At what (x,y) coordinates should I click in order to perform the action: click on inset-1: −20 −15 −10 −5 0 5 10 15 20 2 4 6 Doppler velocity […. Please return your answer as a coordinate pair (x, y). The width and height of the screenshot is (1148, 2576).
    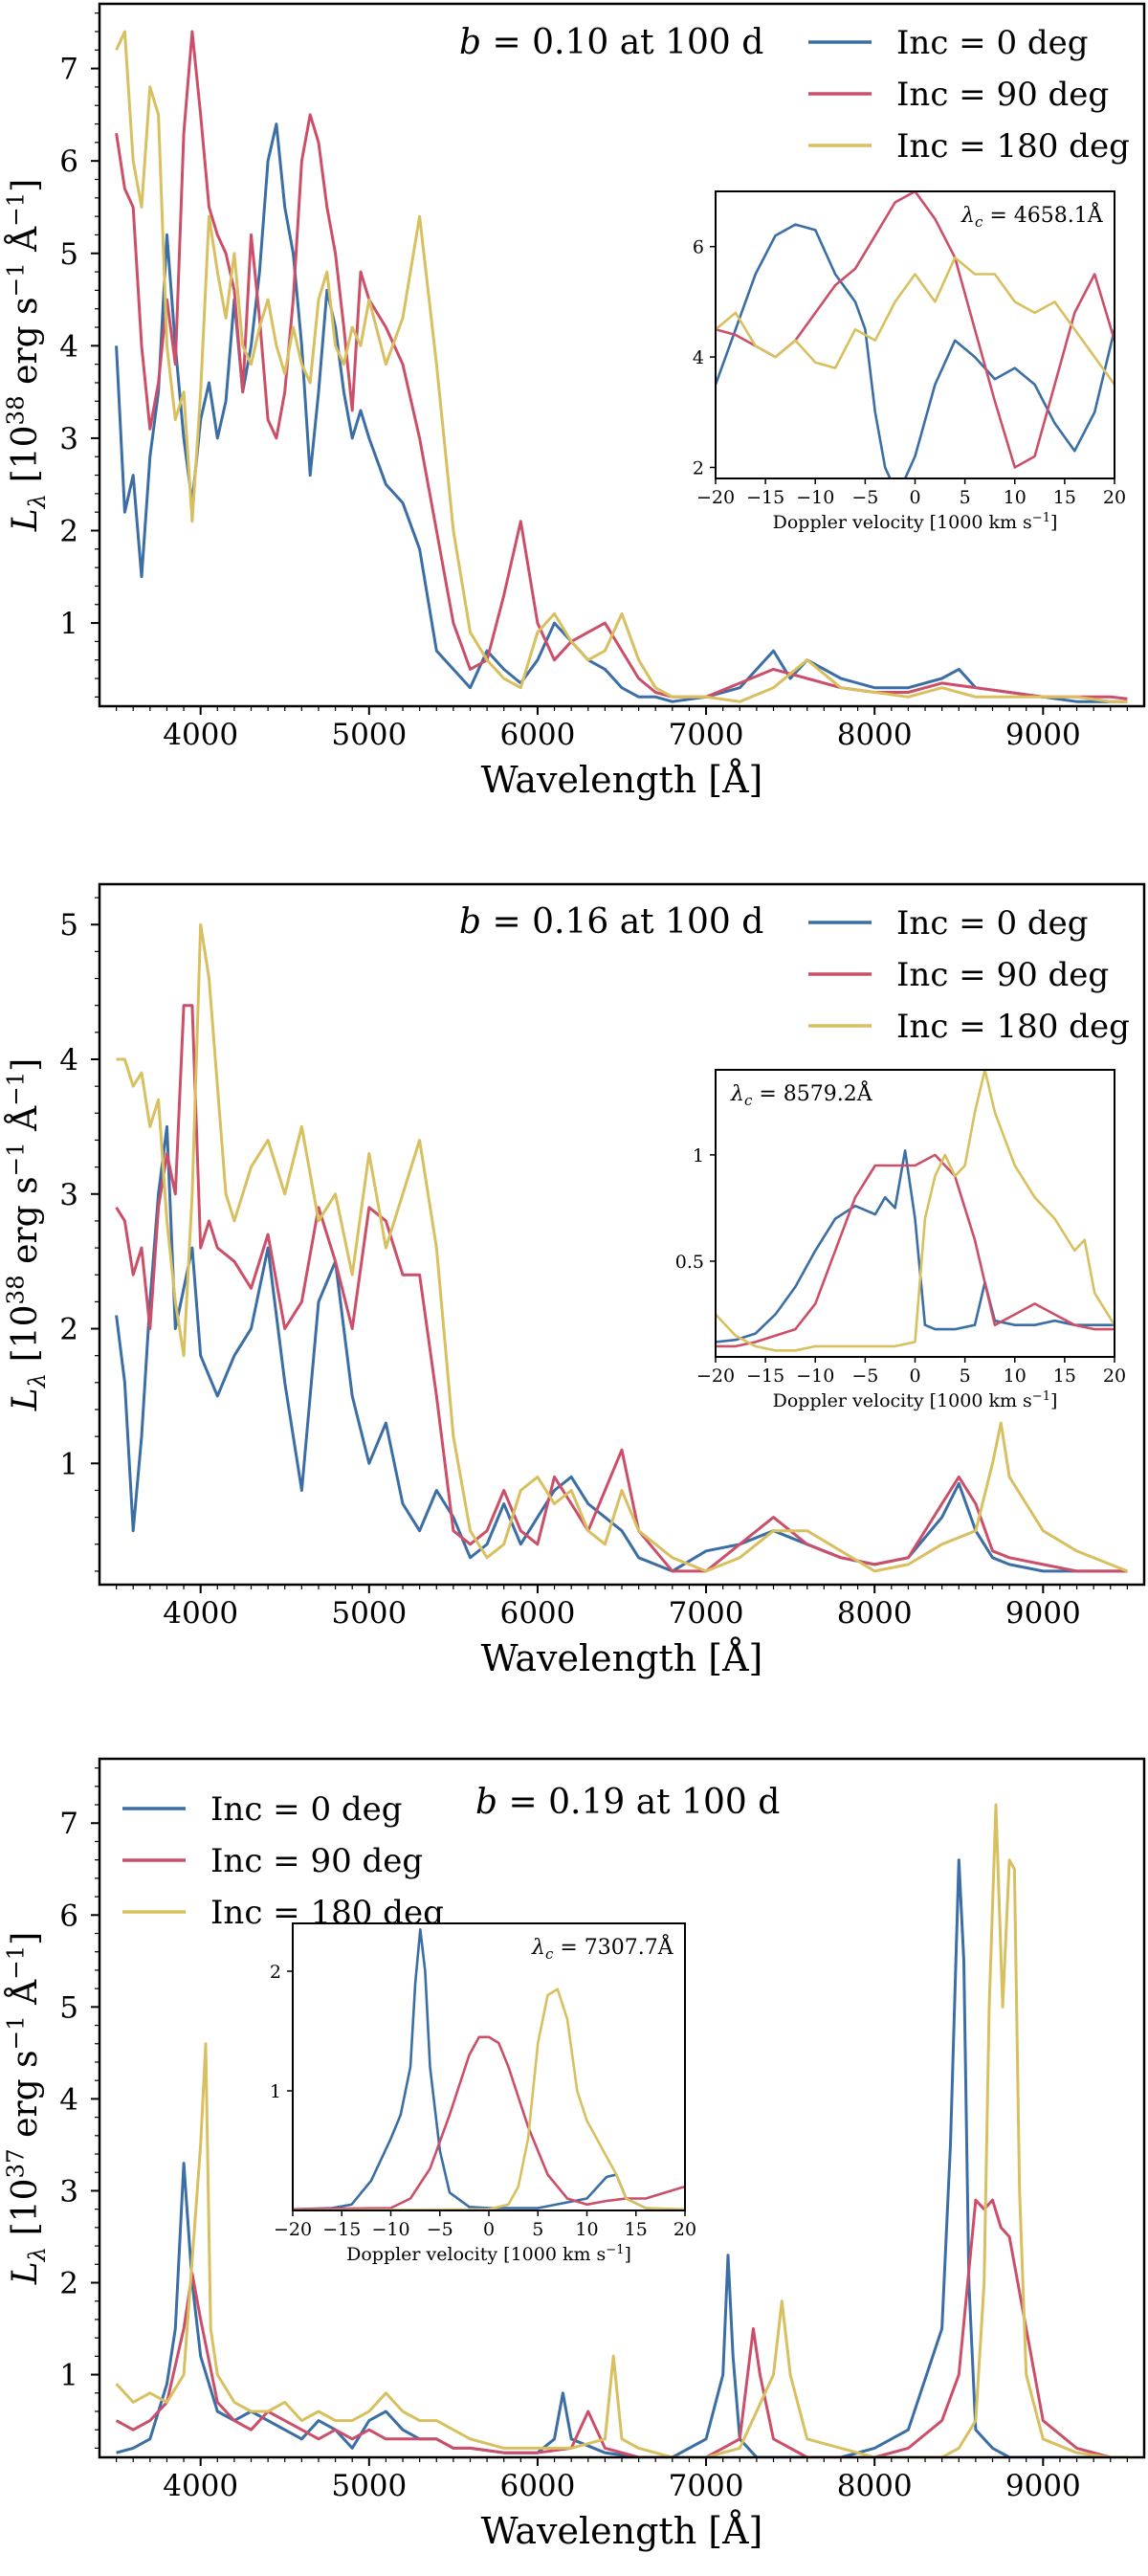
    Looking at the image, I should click on (910, 361).